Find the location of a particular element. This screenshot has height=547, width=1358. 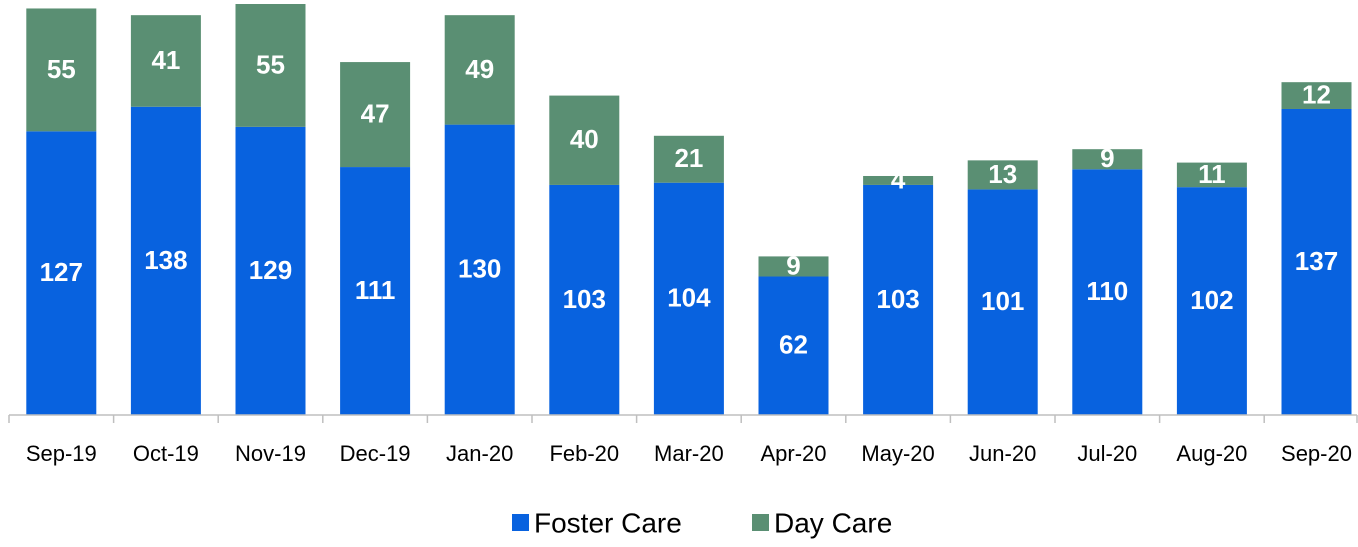

data-label: 130 is located at coordinates (479, 269).